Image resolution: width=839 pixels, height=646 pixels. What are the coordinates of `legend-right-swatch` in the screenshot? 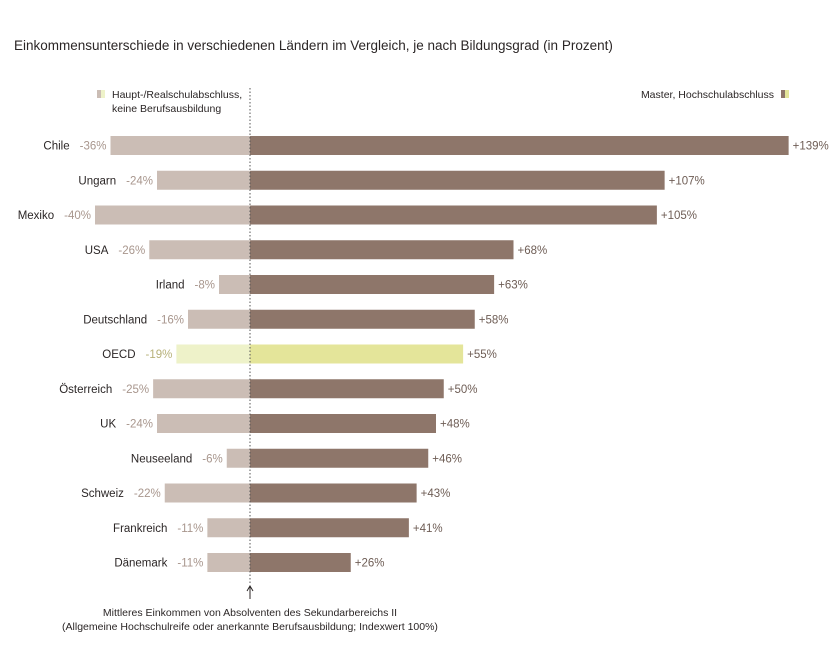 It's located at (785, 94).